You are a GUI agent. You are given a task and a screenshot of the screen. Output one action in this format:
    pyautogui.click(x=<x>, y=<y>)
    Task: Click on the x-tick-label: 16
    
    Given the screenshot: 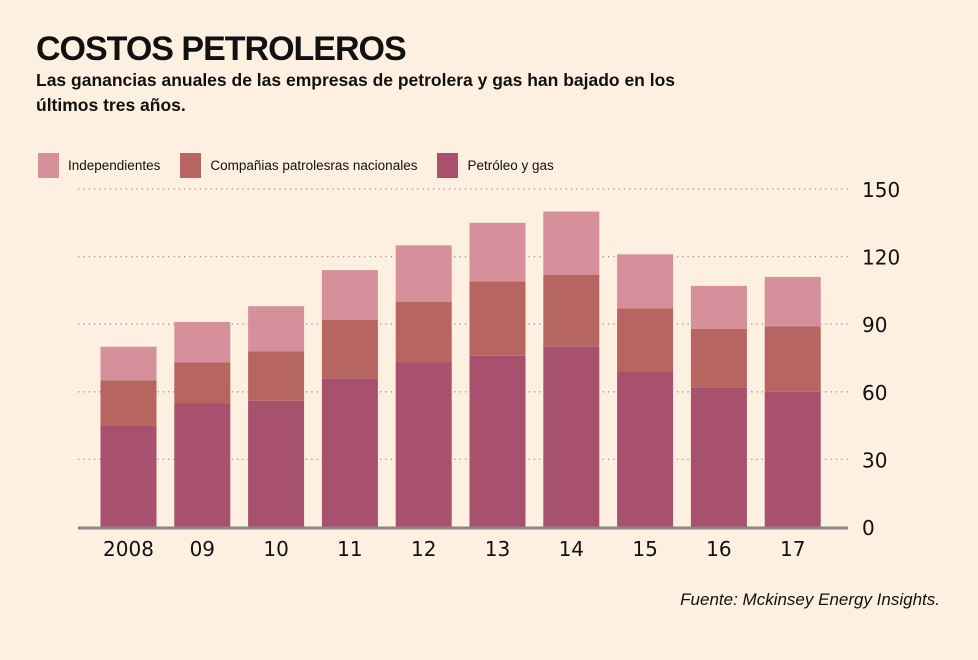 What is the action you would take?
    pyautogui.click(x=718, y=549)
    